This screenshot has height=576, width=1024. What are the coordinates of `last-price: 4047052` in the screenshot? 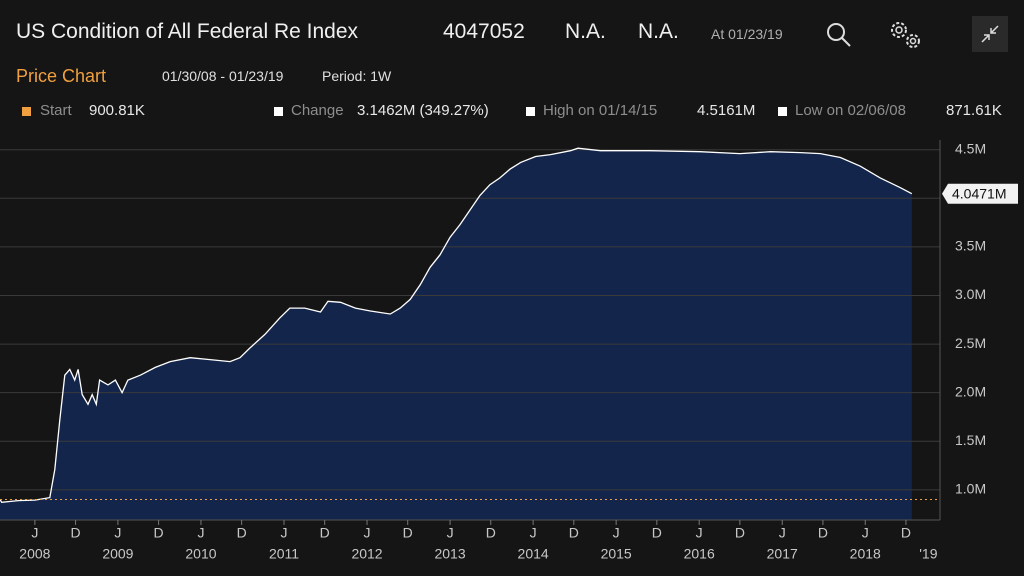 It's located at (484, 31).